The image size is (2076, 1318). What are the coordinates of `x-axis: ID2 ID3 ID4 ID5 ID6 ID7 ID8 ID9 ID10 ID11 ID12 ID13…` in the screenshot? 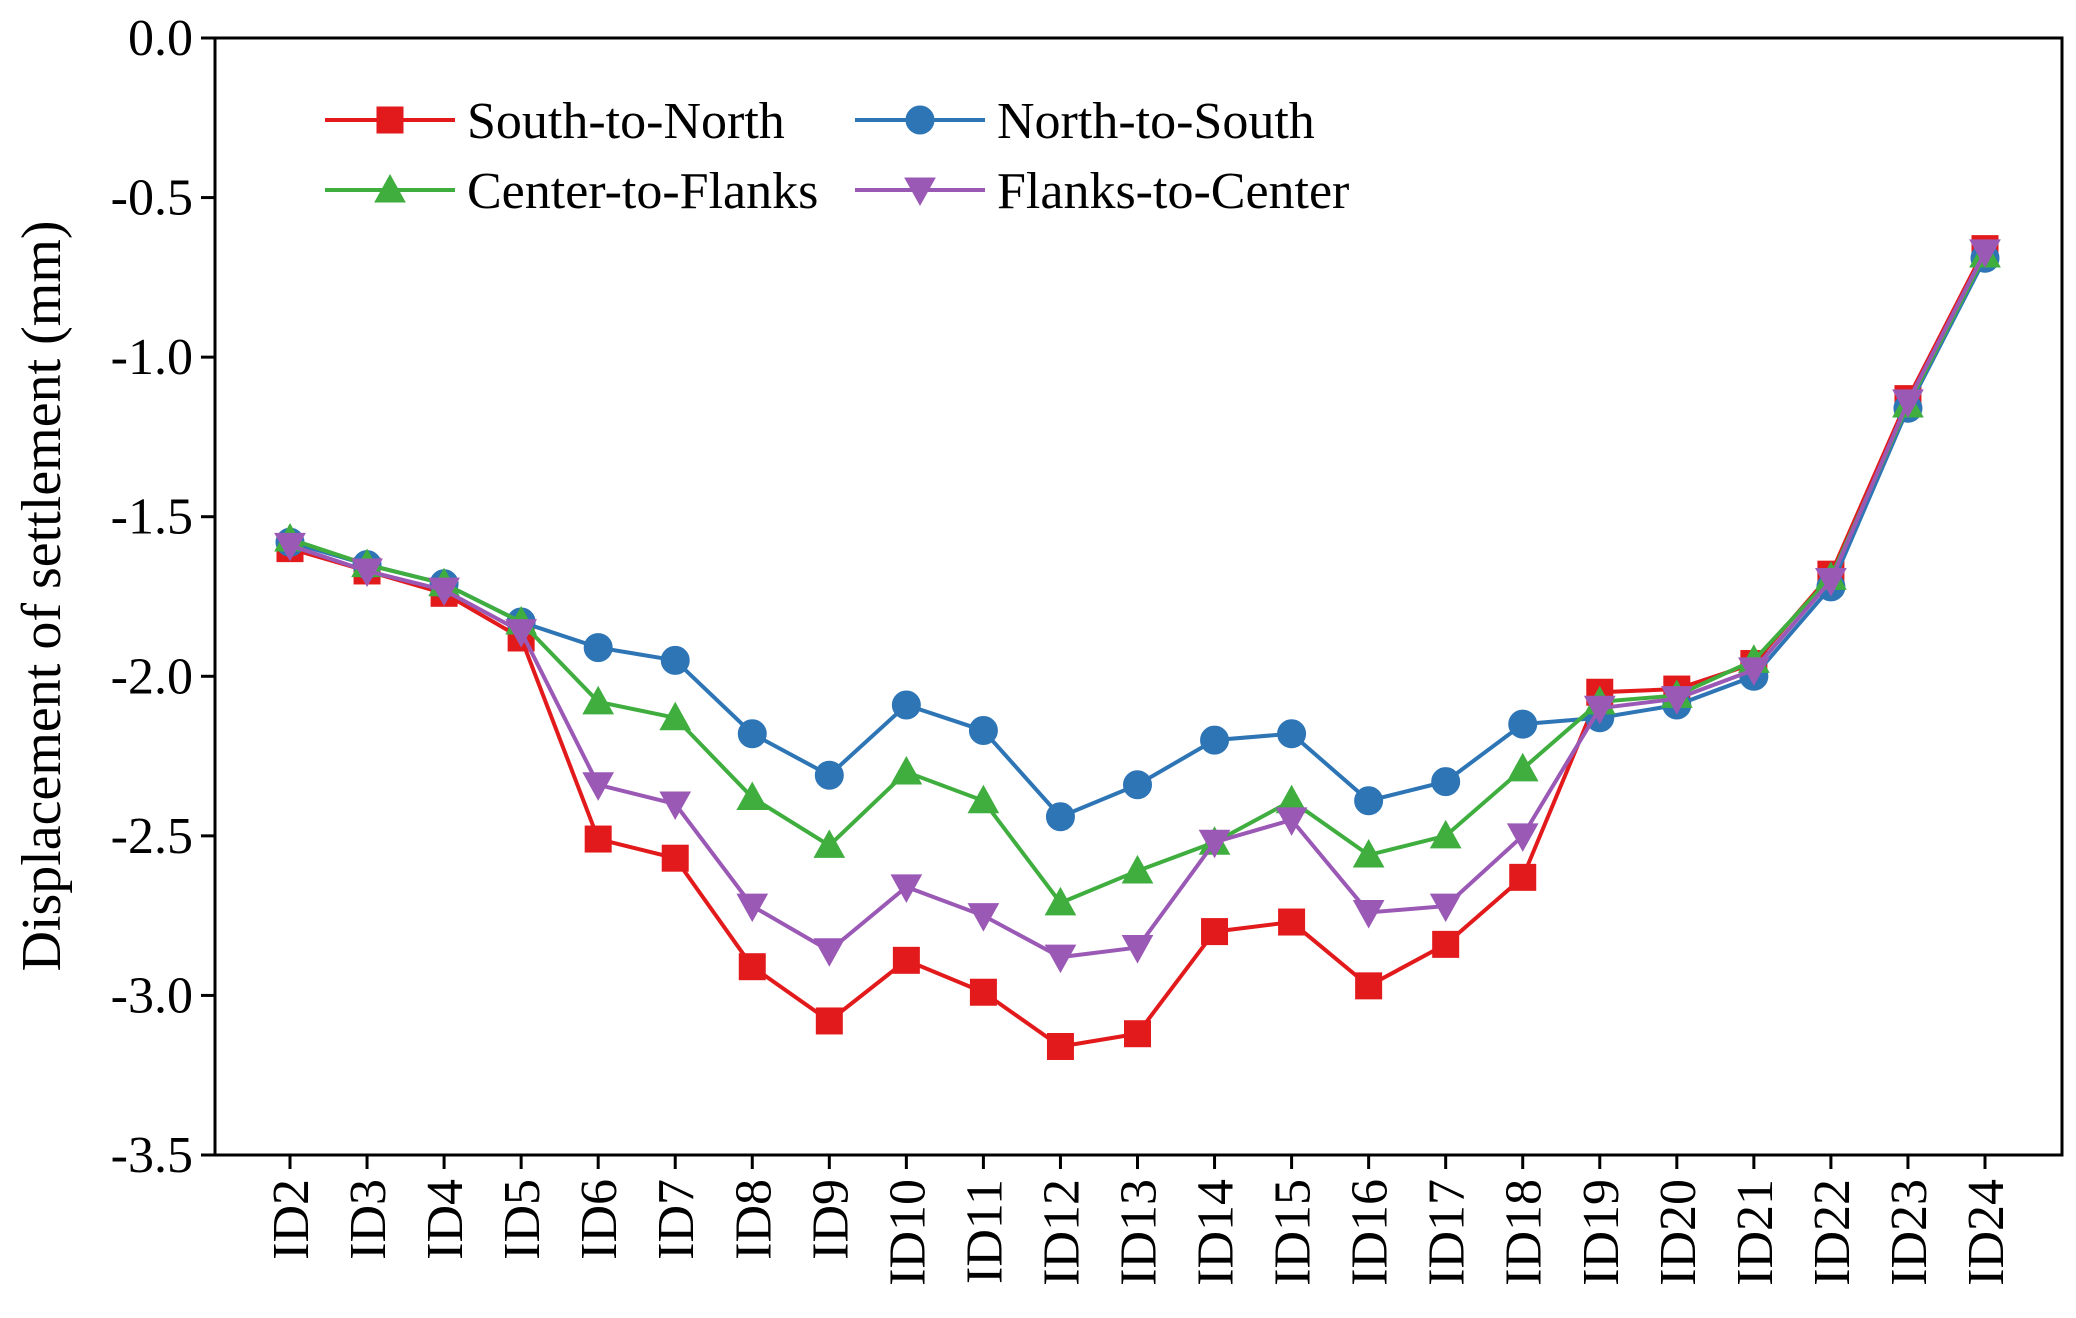 It's located at (1139, 1220).